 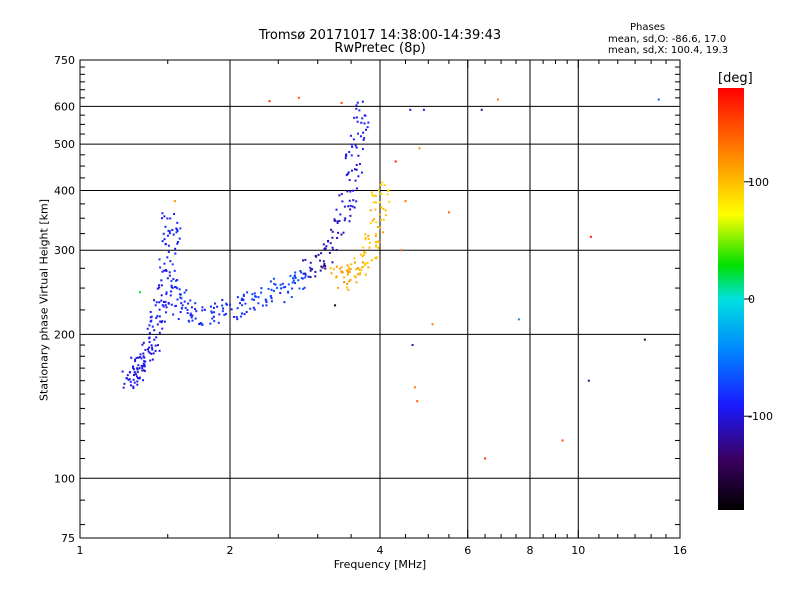 I want to click on chart-subtitle: RwPretec (8p), so click(x=380, y=48).